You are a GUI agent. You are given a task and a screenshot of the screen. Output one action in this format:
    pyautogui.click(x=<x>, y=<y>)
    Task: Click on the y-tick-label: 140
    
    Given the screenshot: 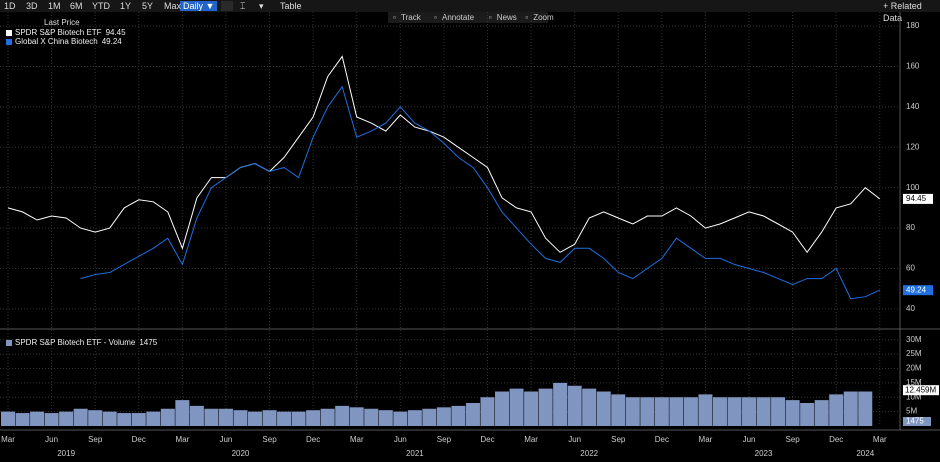 What is the action you would take?
    pyautogui.click(x=913, y=106)
    